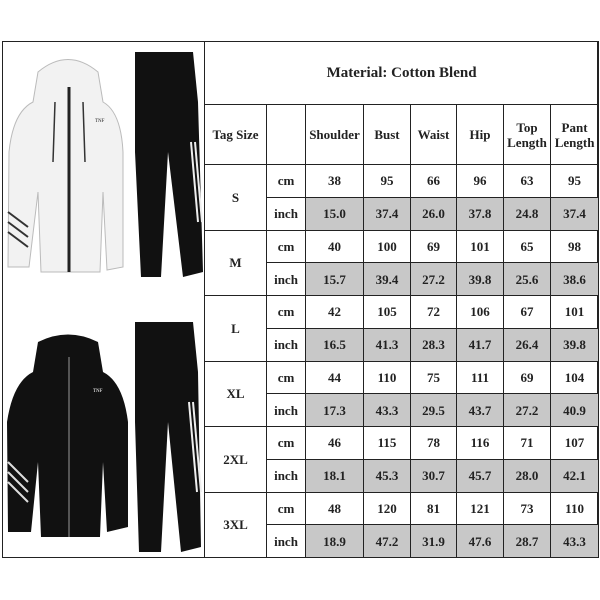  I want to click on measurement-cell: 30.7, so click(433, 475).